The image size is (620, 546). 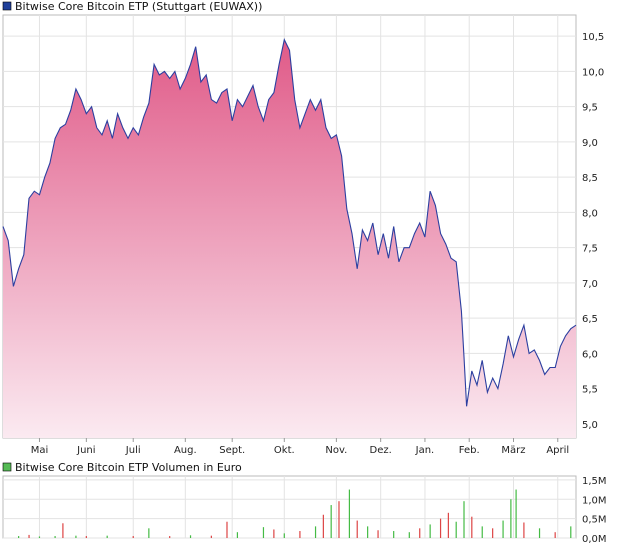 I want to click on price-y-axis: 10,5 10,0 9,5 9,0 8,5 8,0 7,5 7,0 6,5 6,0 5,5 5,0, so click(x=593, y=231).